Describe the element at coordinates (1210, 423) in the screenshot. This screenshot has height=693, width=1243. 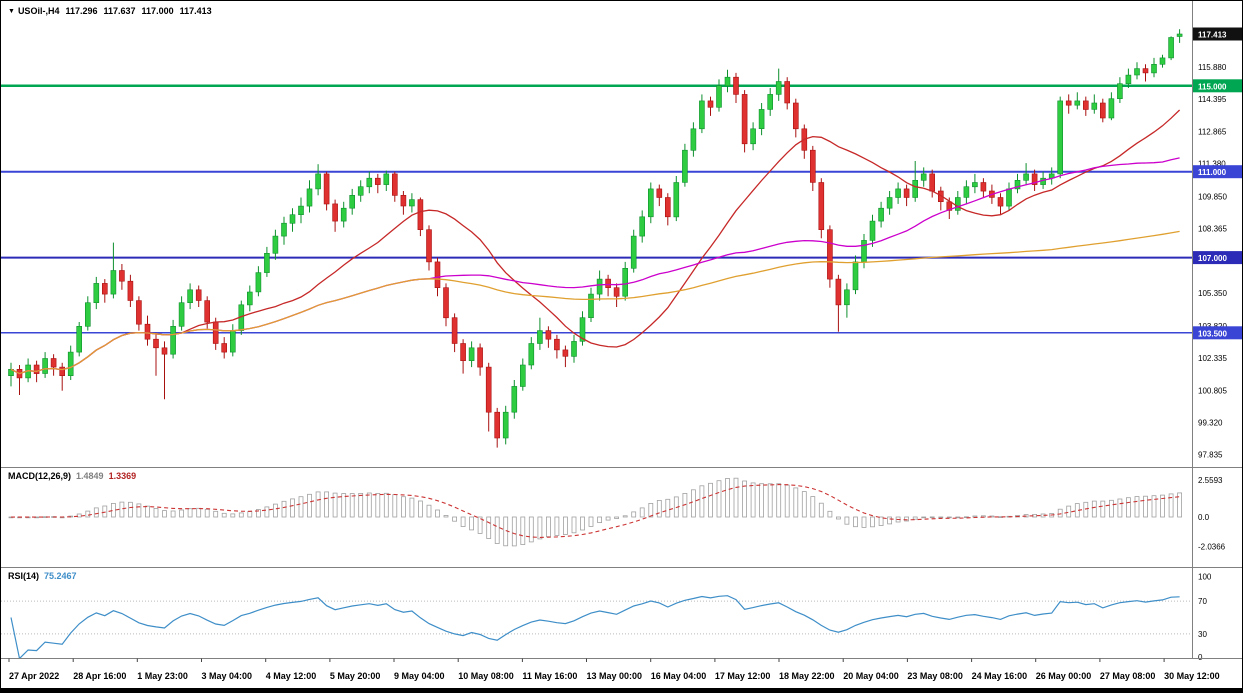
I see `svg-text: 99.320` at that location.